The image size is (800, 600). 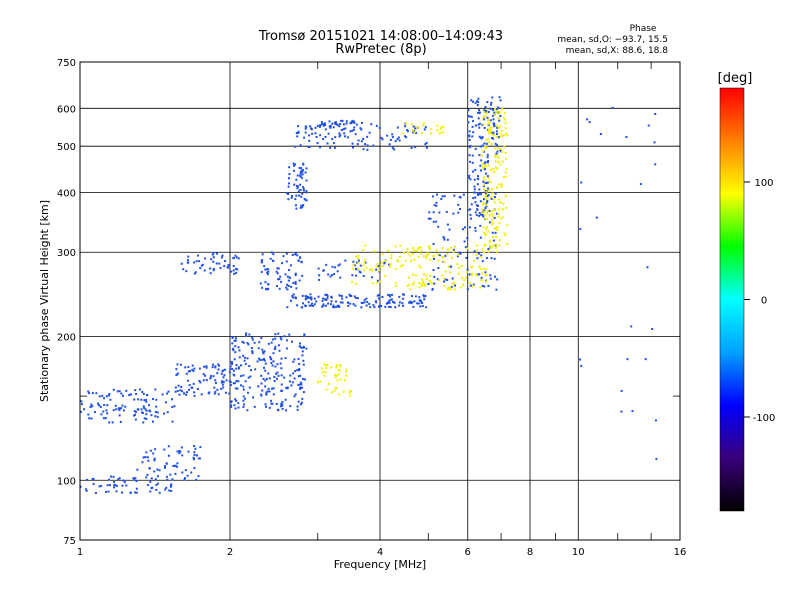 What do you see at coordinates (80, 552) in the screenshot?
I see `x-tick-label: 1` at bounding box center [80, 552].